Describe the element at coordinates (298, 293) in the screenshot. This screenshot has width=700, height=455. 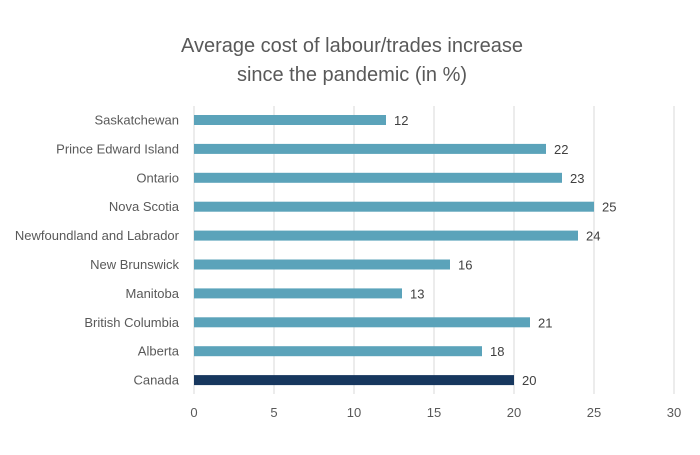
I see `bar-manitoba` at that location.